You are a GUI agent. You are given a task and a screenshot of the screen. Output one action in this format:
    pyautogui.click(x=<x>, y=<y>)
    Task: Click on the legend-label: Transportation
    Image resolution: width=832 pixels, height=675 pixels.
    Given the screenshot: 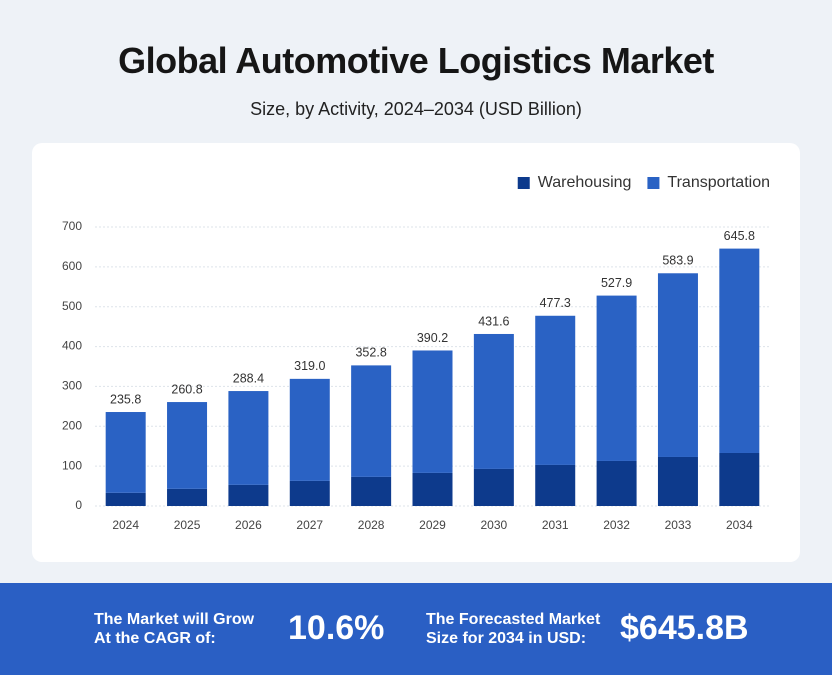 What is the action you would take?
    pyautogui.click(x=718, y=182)
    